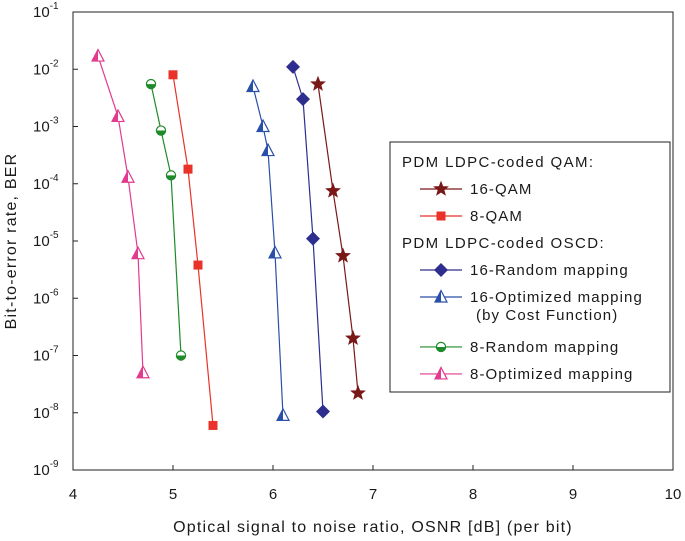 The width and height of the screenshot is (685, 541). What do you see at coordinates (373, 494) in the screenshot?
I see `x-tick-label: 7` at bounding box center [373, 494].